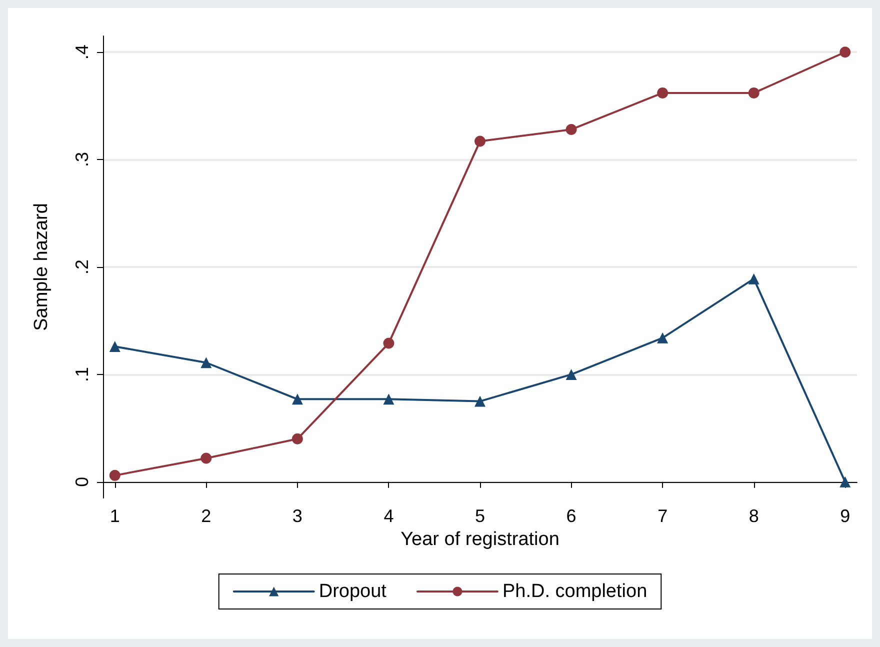  What do you see at coordinates (663, 516) in the screenshot?
I see `x-tick-label: 7` at bounding box center [663, 516].